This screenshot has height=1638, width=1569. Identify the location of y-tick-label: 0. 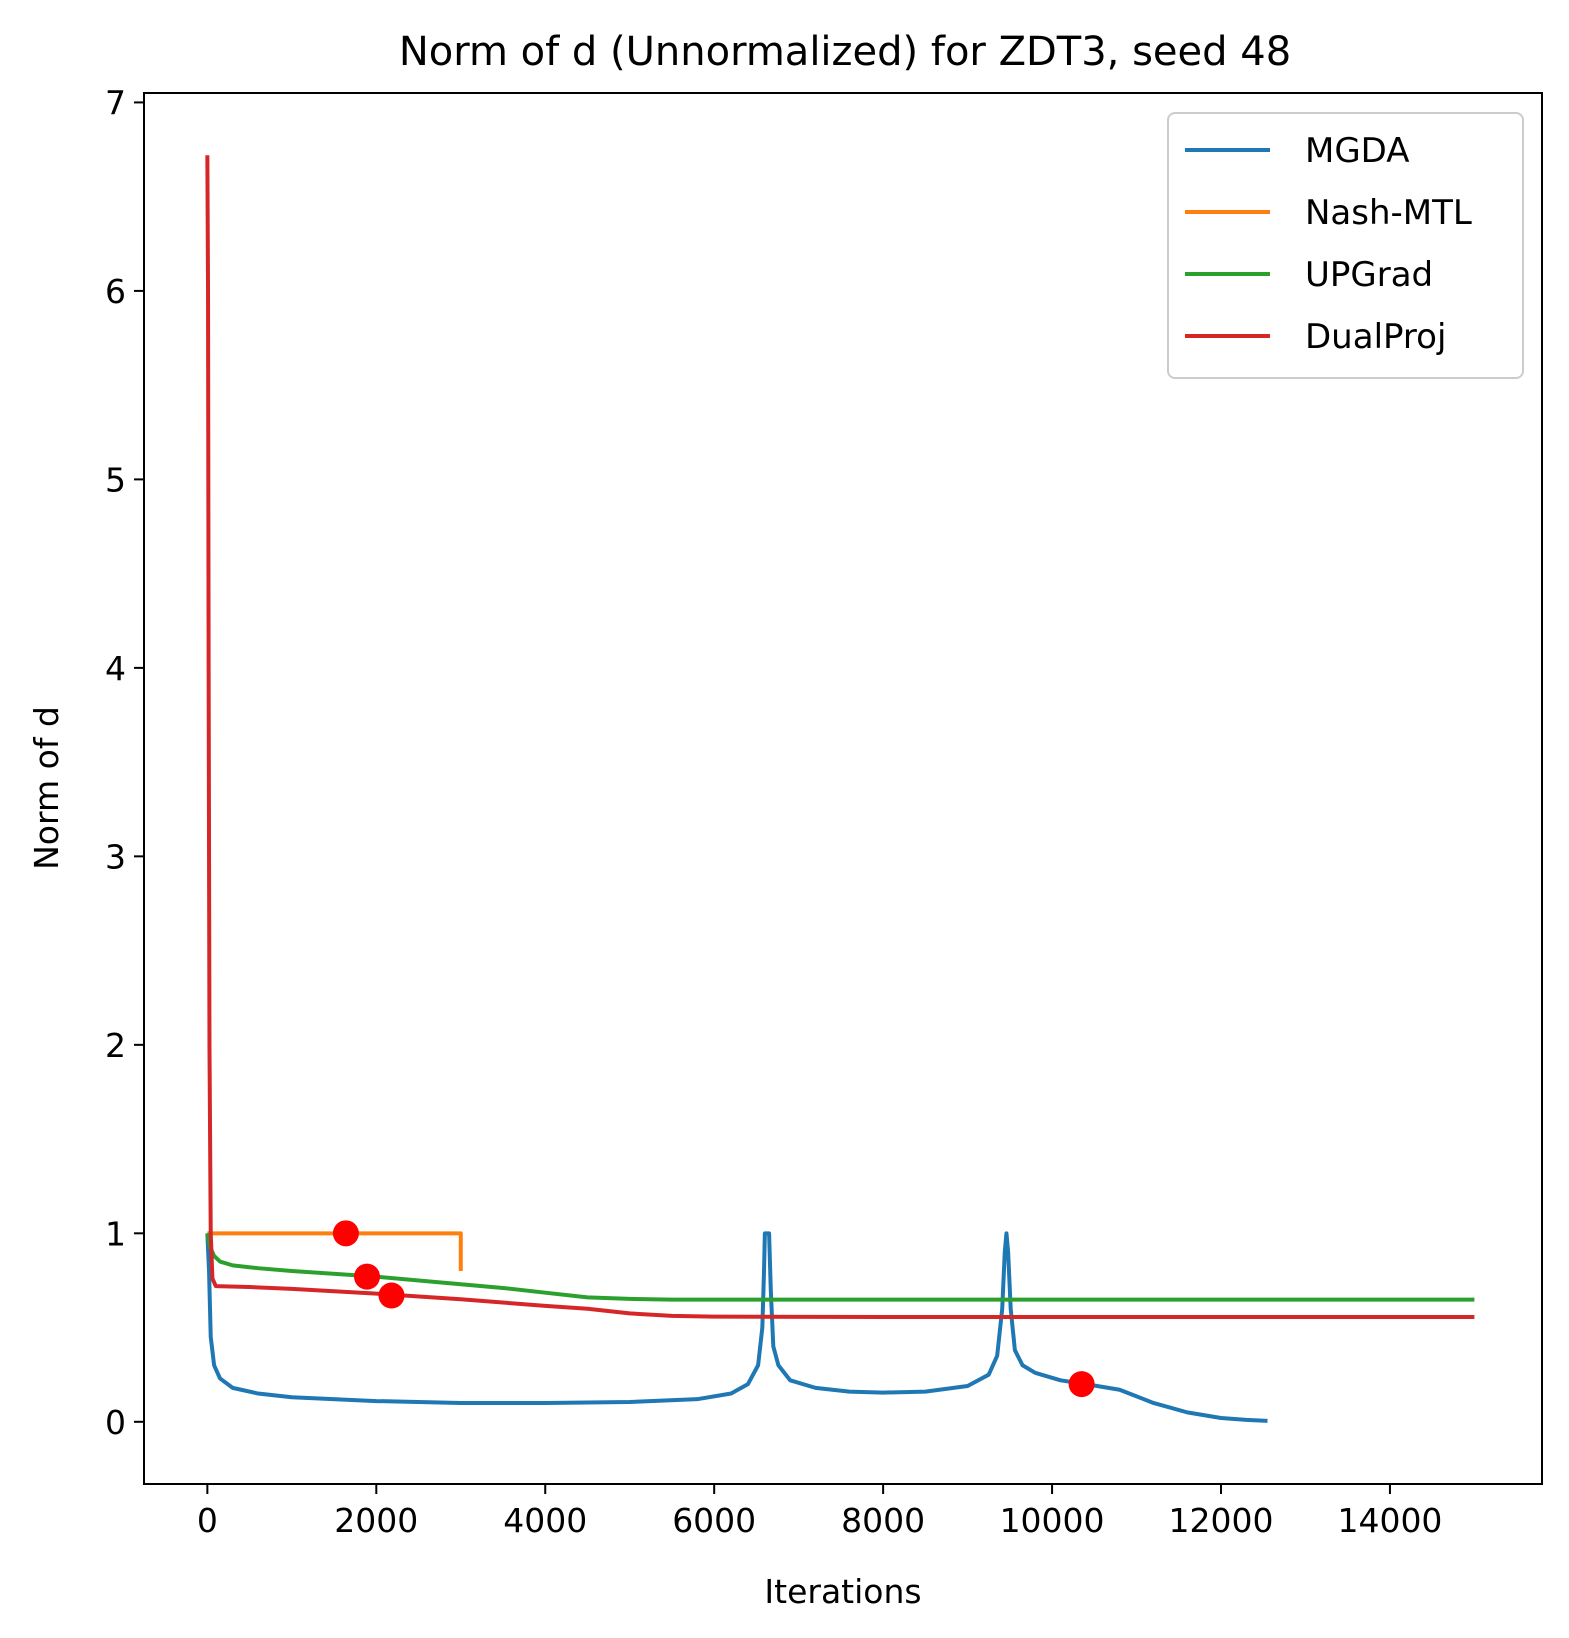
(115, 1422).